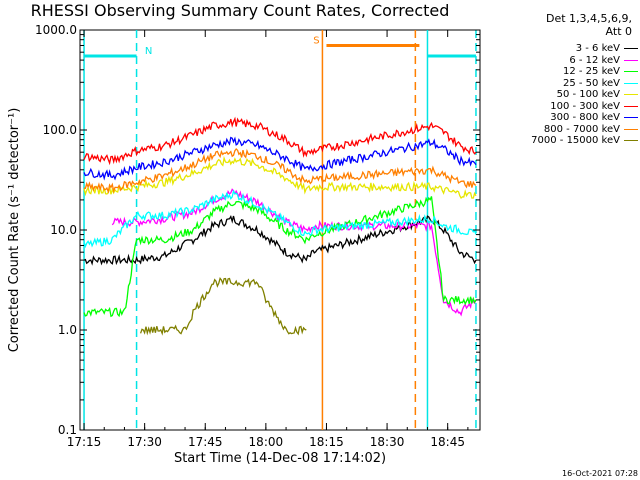  I want to click on legend-label: 6 - 12 keV, so click(594, 60).